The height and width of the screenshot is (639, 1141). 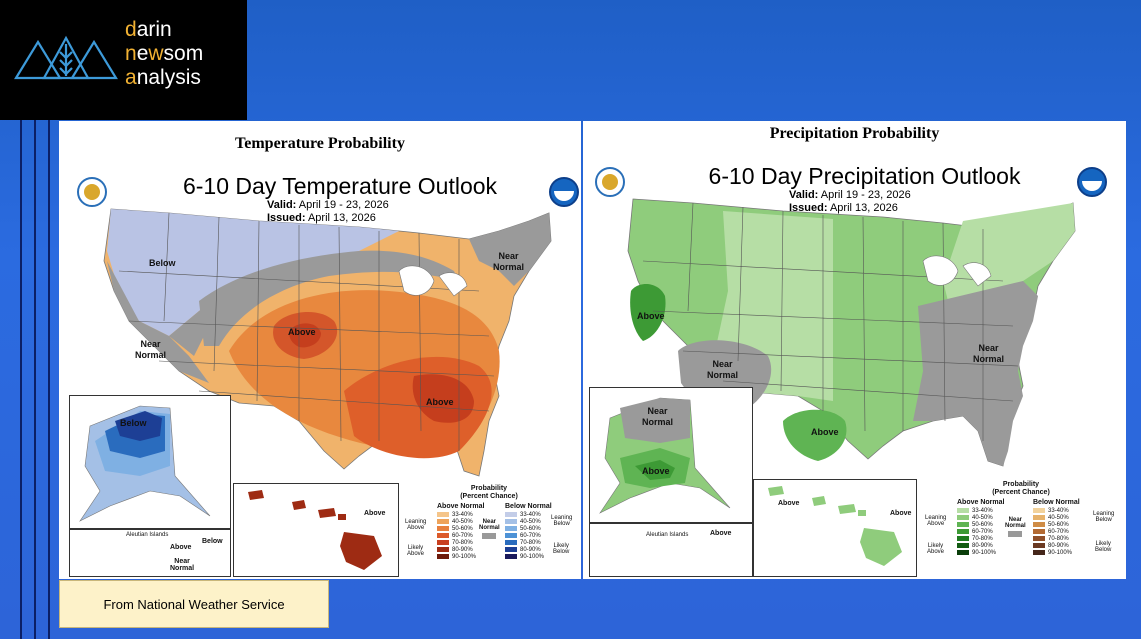 What do you see at coordinates (151, 349) in the screenshot?
I see `near-normal-west-label: Near Normal` at bounding box center [151, 349].